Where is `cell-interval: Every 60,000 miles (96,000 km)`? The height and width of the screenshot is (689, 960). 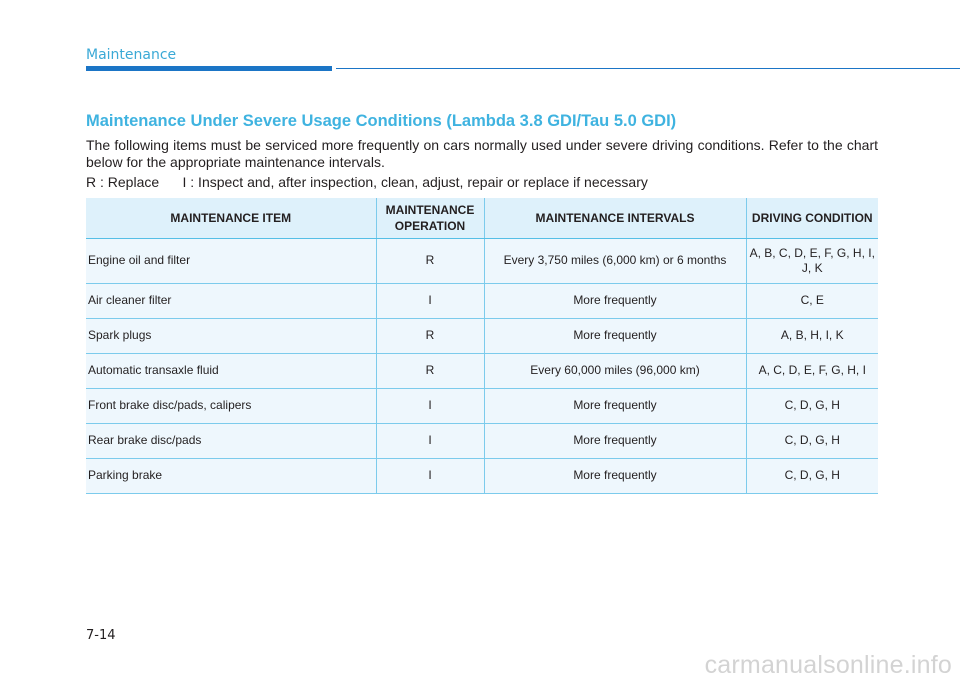 cell-interval: Every 60,000 miles (96,000 km) is located at coordinates (614, 371).